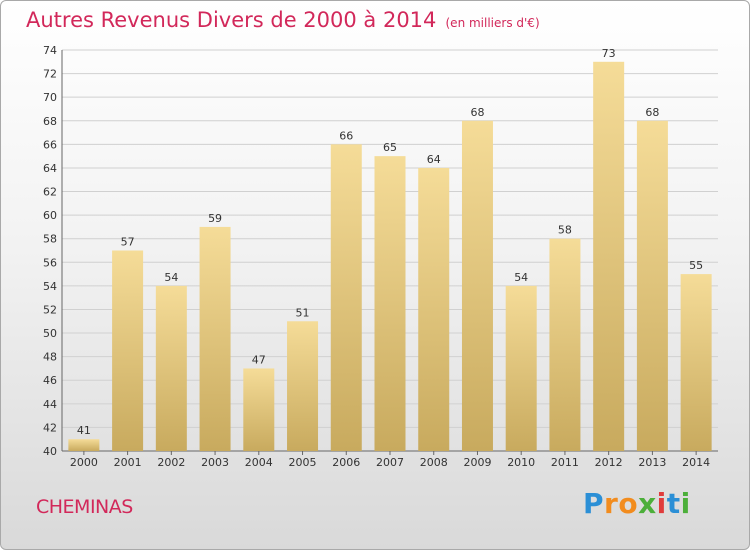 This screenshot has width=750, height=550. Describe the element at coordinates (50, 74) in the screenshot. I see `y-tick-label: 72` at that location.